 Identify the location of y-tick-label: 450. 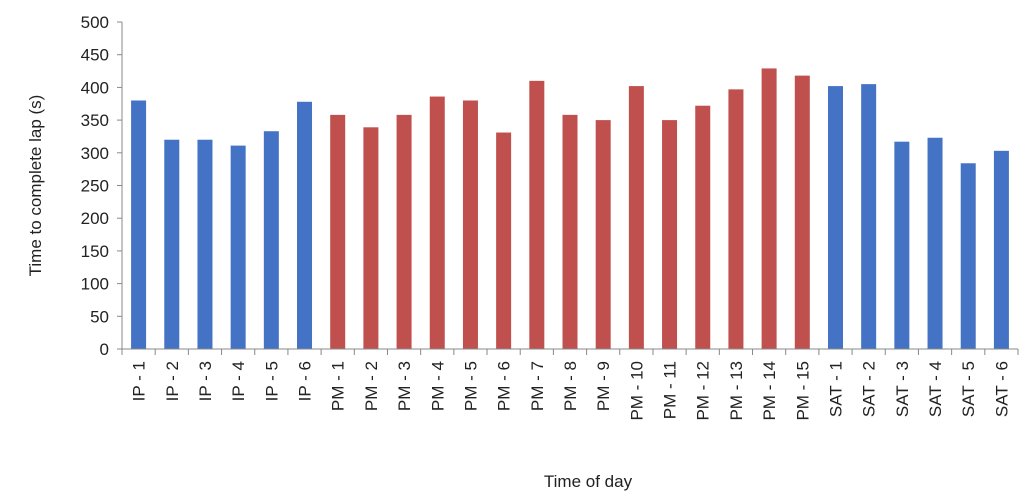
(95, 55).